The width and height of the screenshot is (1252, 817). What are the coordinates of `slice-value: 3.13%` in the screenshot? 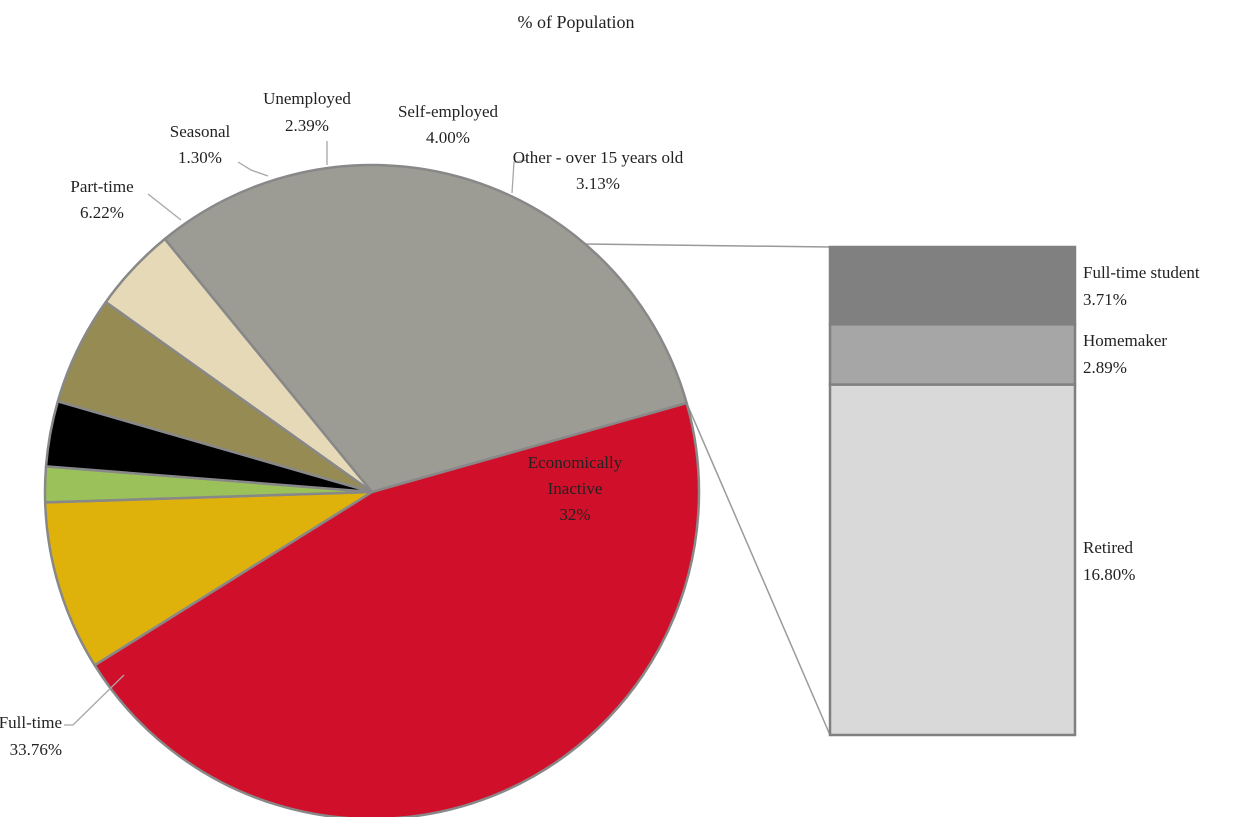 It's located at (598, 183).